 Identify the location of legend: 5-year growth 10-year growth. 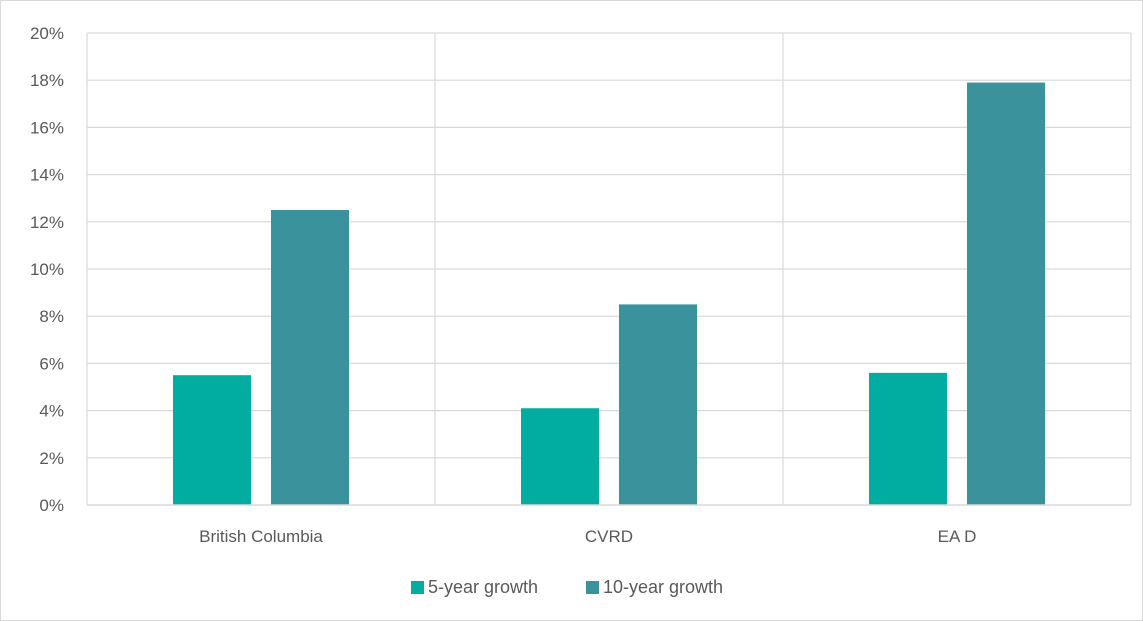
(567, 587).